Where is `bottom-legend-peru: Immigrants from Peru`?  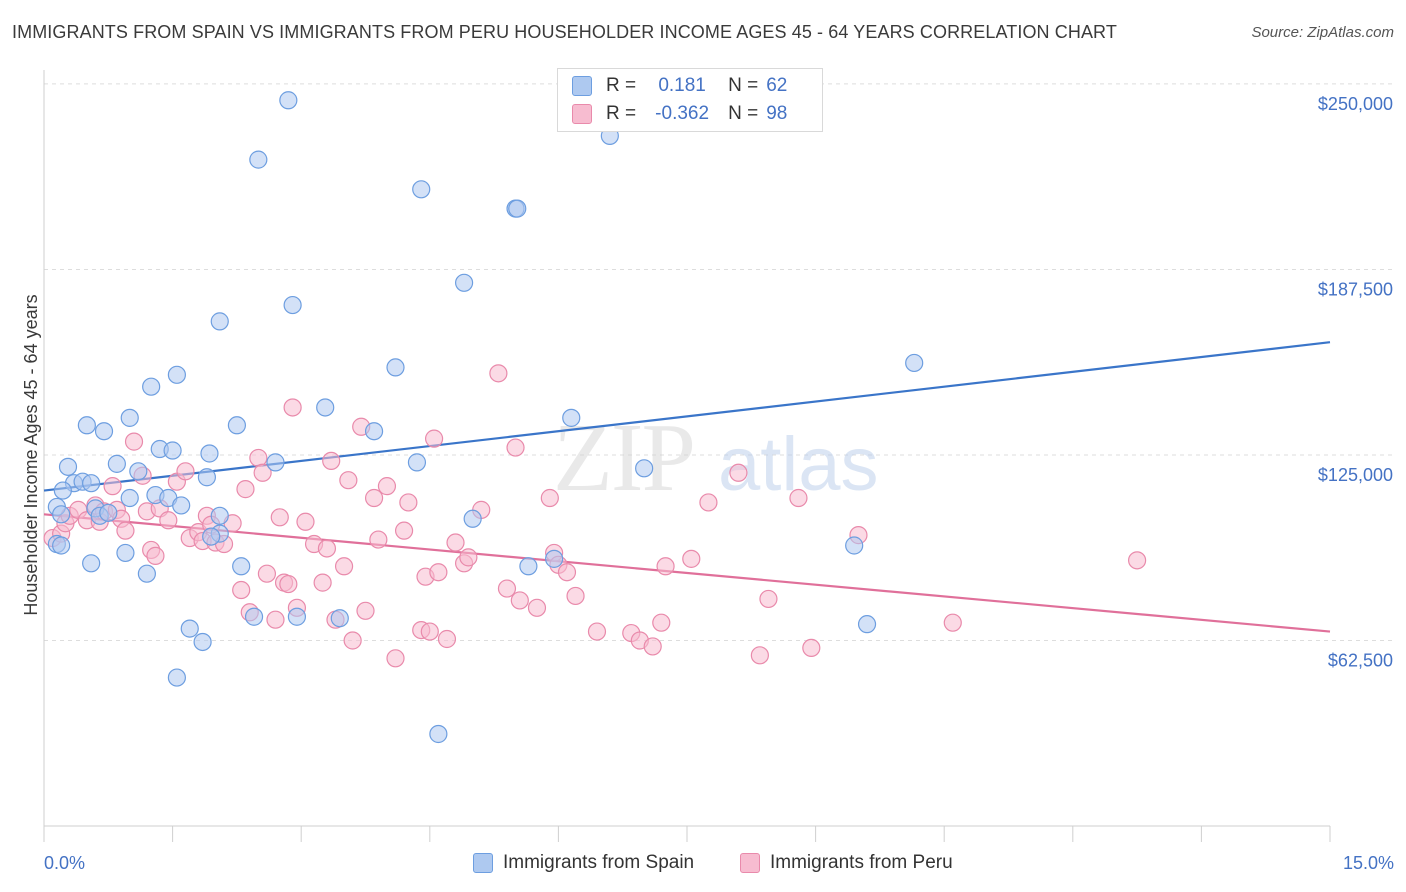 bottom-legend-peru: Immigrants from Peru is located at coordinates (846, 863).